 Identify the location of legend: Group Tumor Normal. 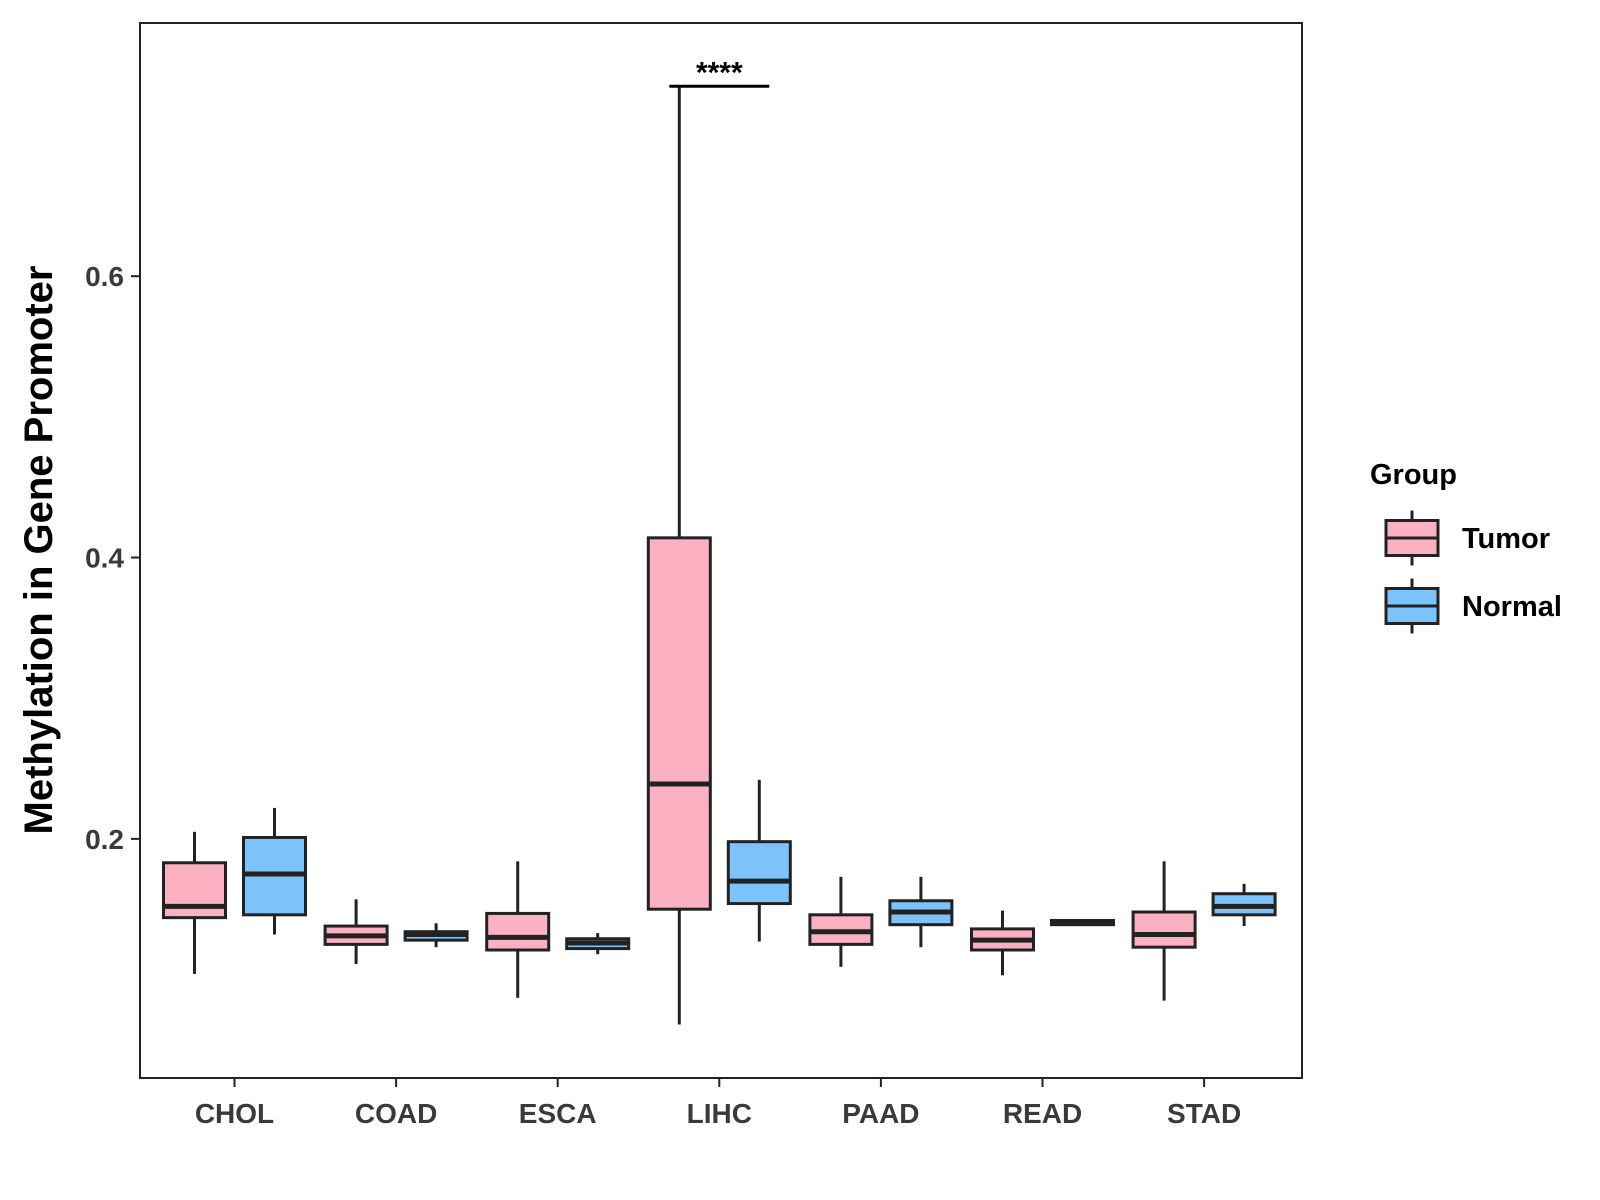
(1466, 546).